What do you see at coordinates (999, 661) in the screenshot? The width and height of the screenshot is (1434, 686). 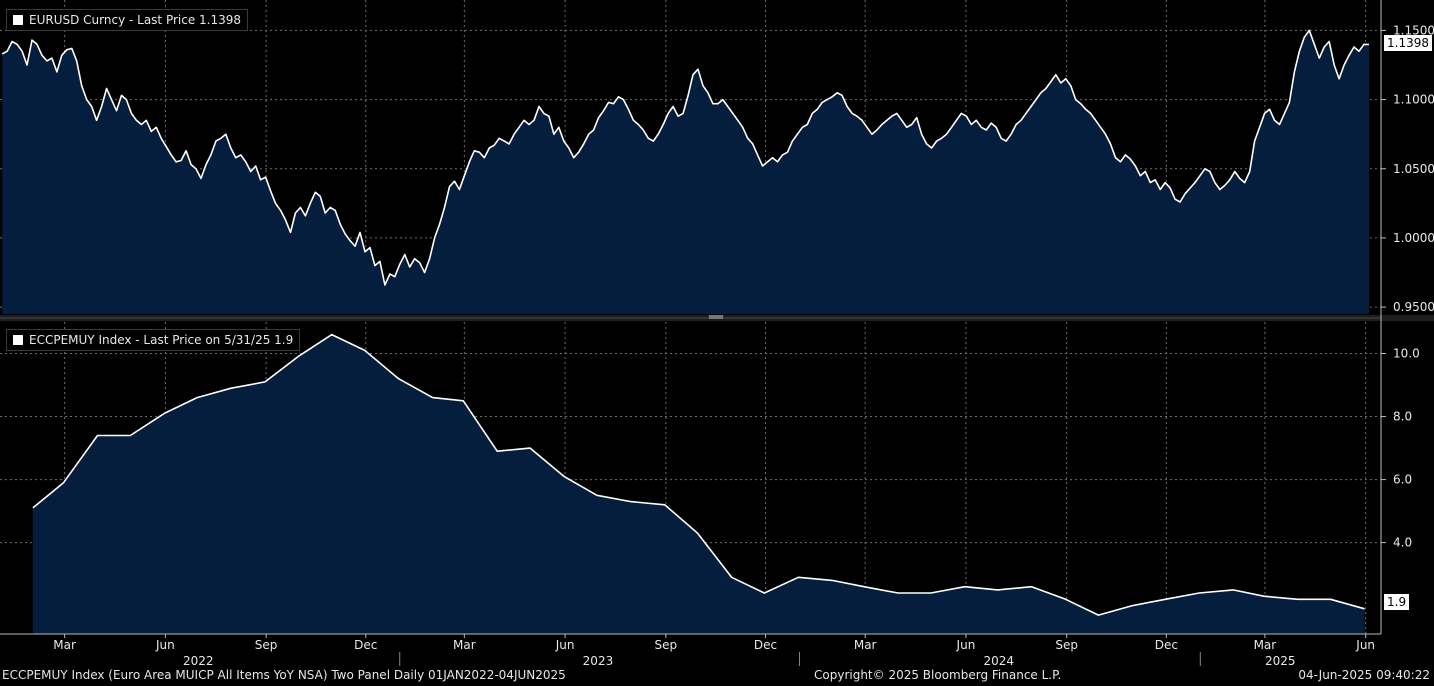 I see `x-year-label: 2024` at bounding box center [999, 661].